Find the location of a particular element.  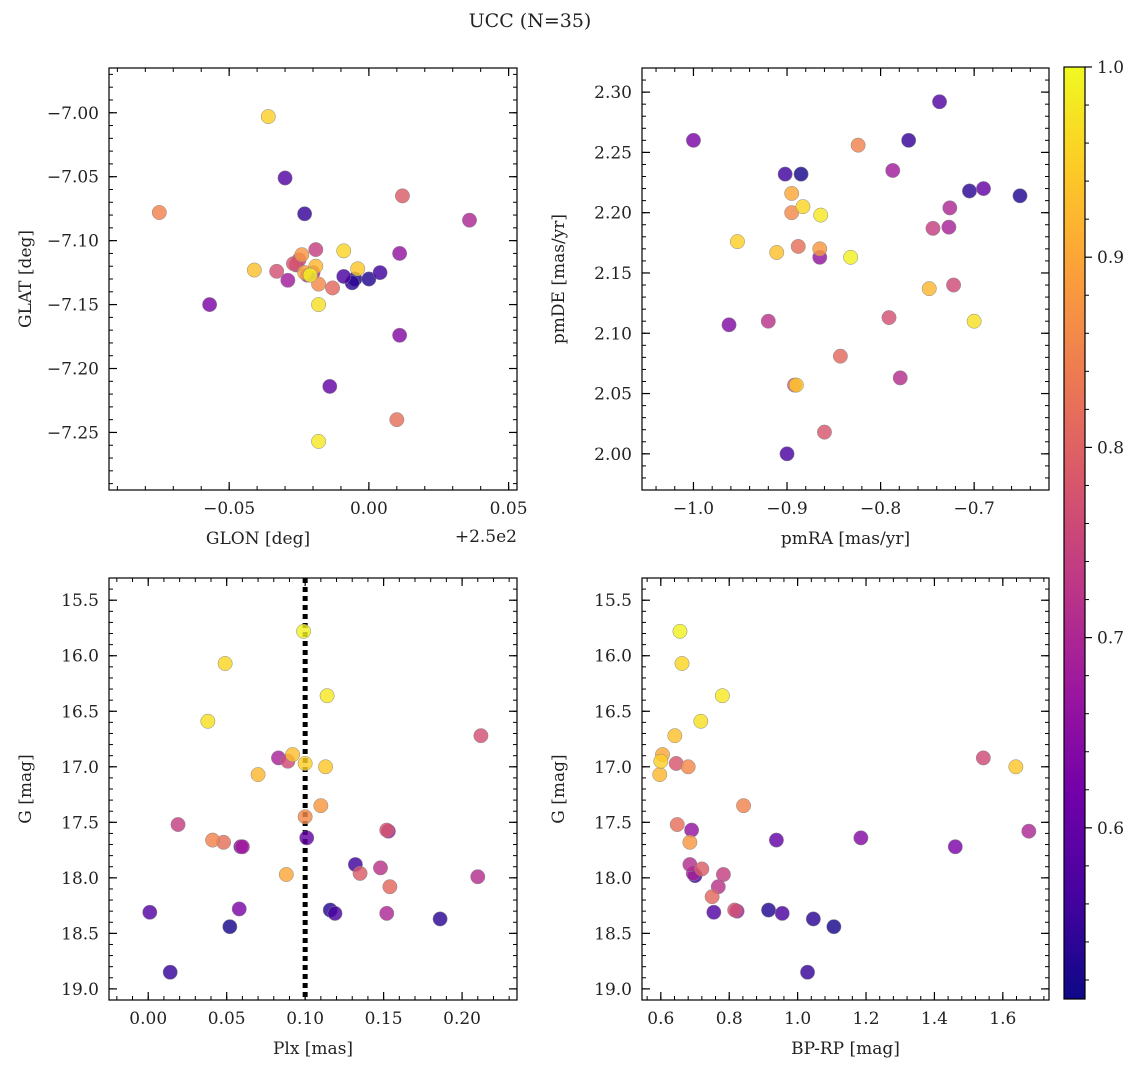

x-tick-label: 1.6 is located at coordinates (1002, 1019).